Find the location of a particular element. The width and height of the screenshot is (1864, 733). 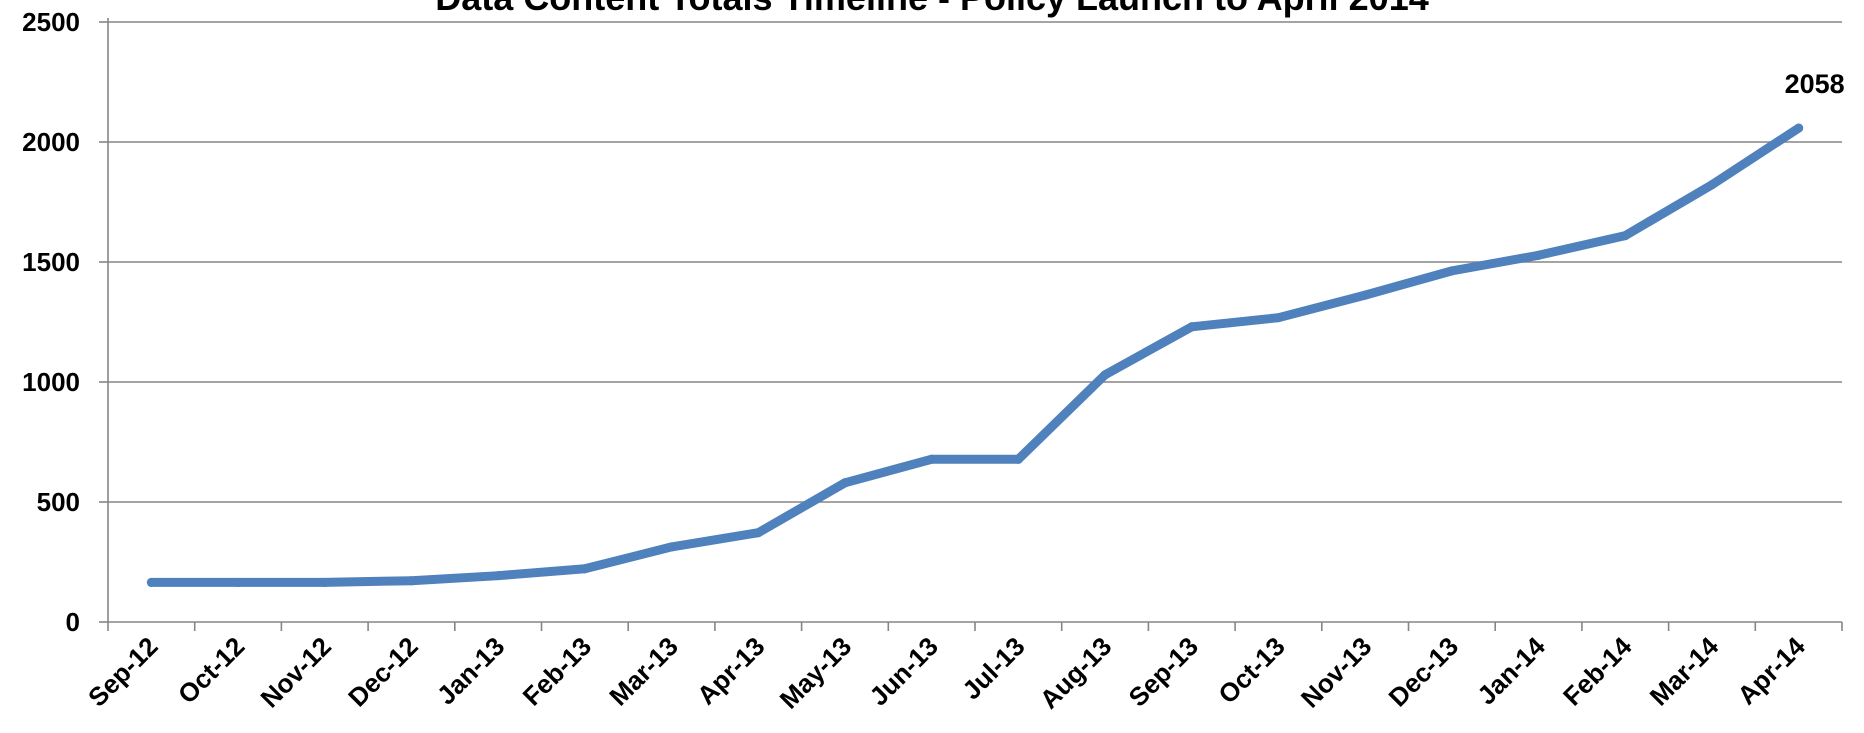

x-tick-label: Mar-13 is located at coordinates (643, 671).